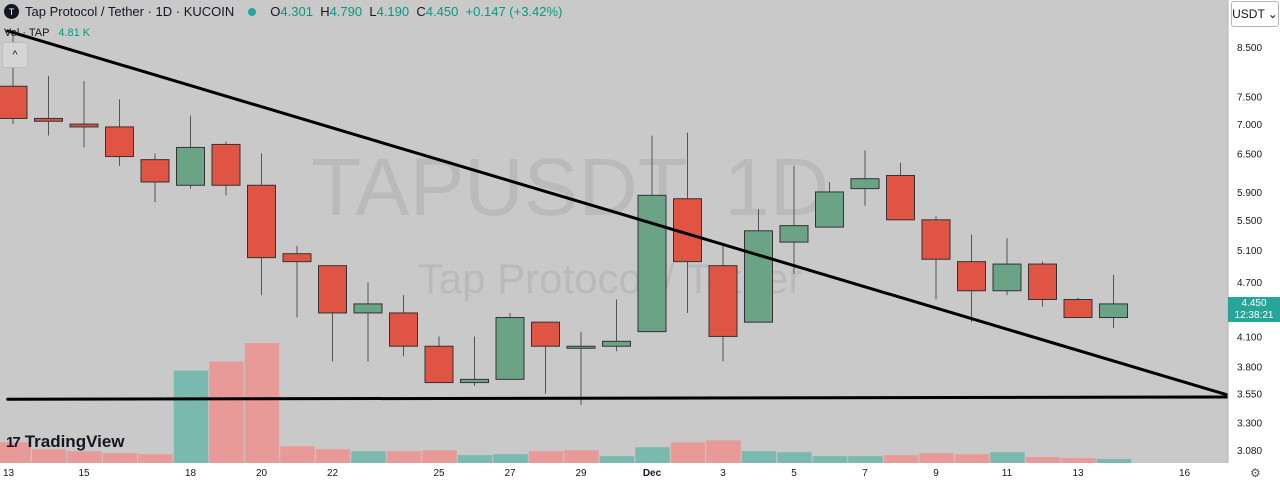 Image resolution: width=1280 pixels, height=481 pixels. Describe the element at coordinates (333, 473) in the screenshot. I see `x-tick-label: 22` at that location.